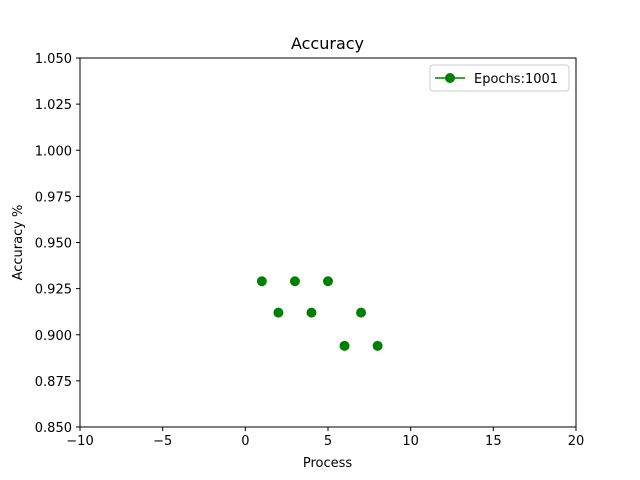  I want to click on legend-box, so click(499, 78).